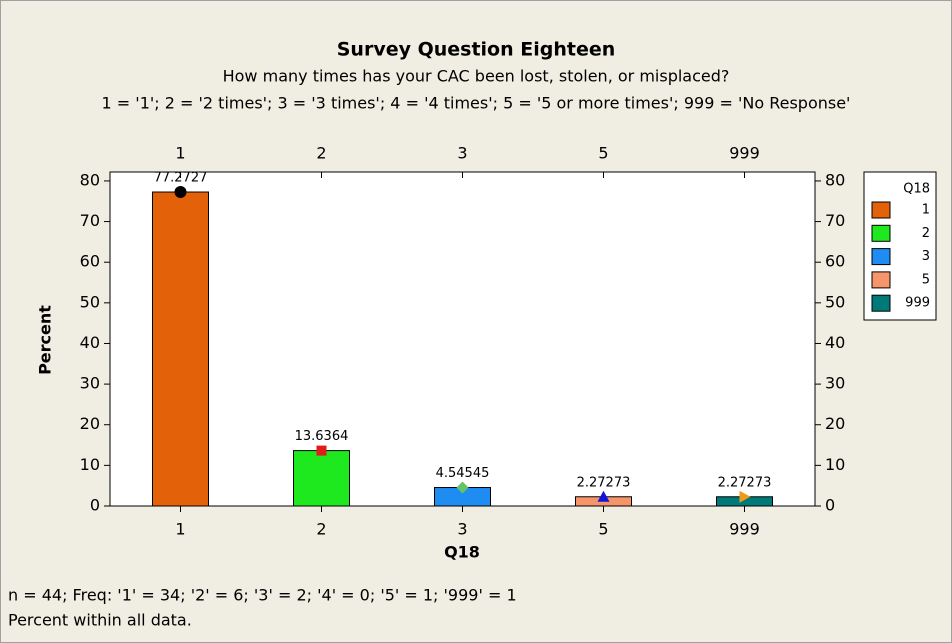  What do you see at coordinates (926, 279) in the screenshot?
I see `legend-label: 5` at bounding box center [926, 279].